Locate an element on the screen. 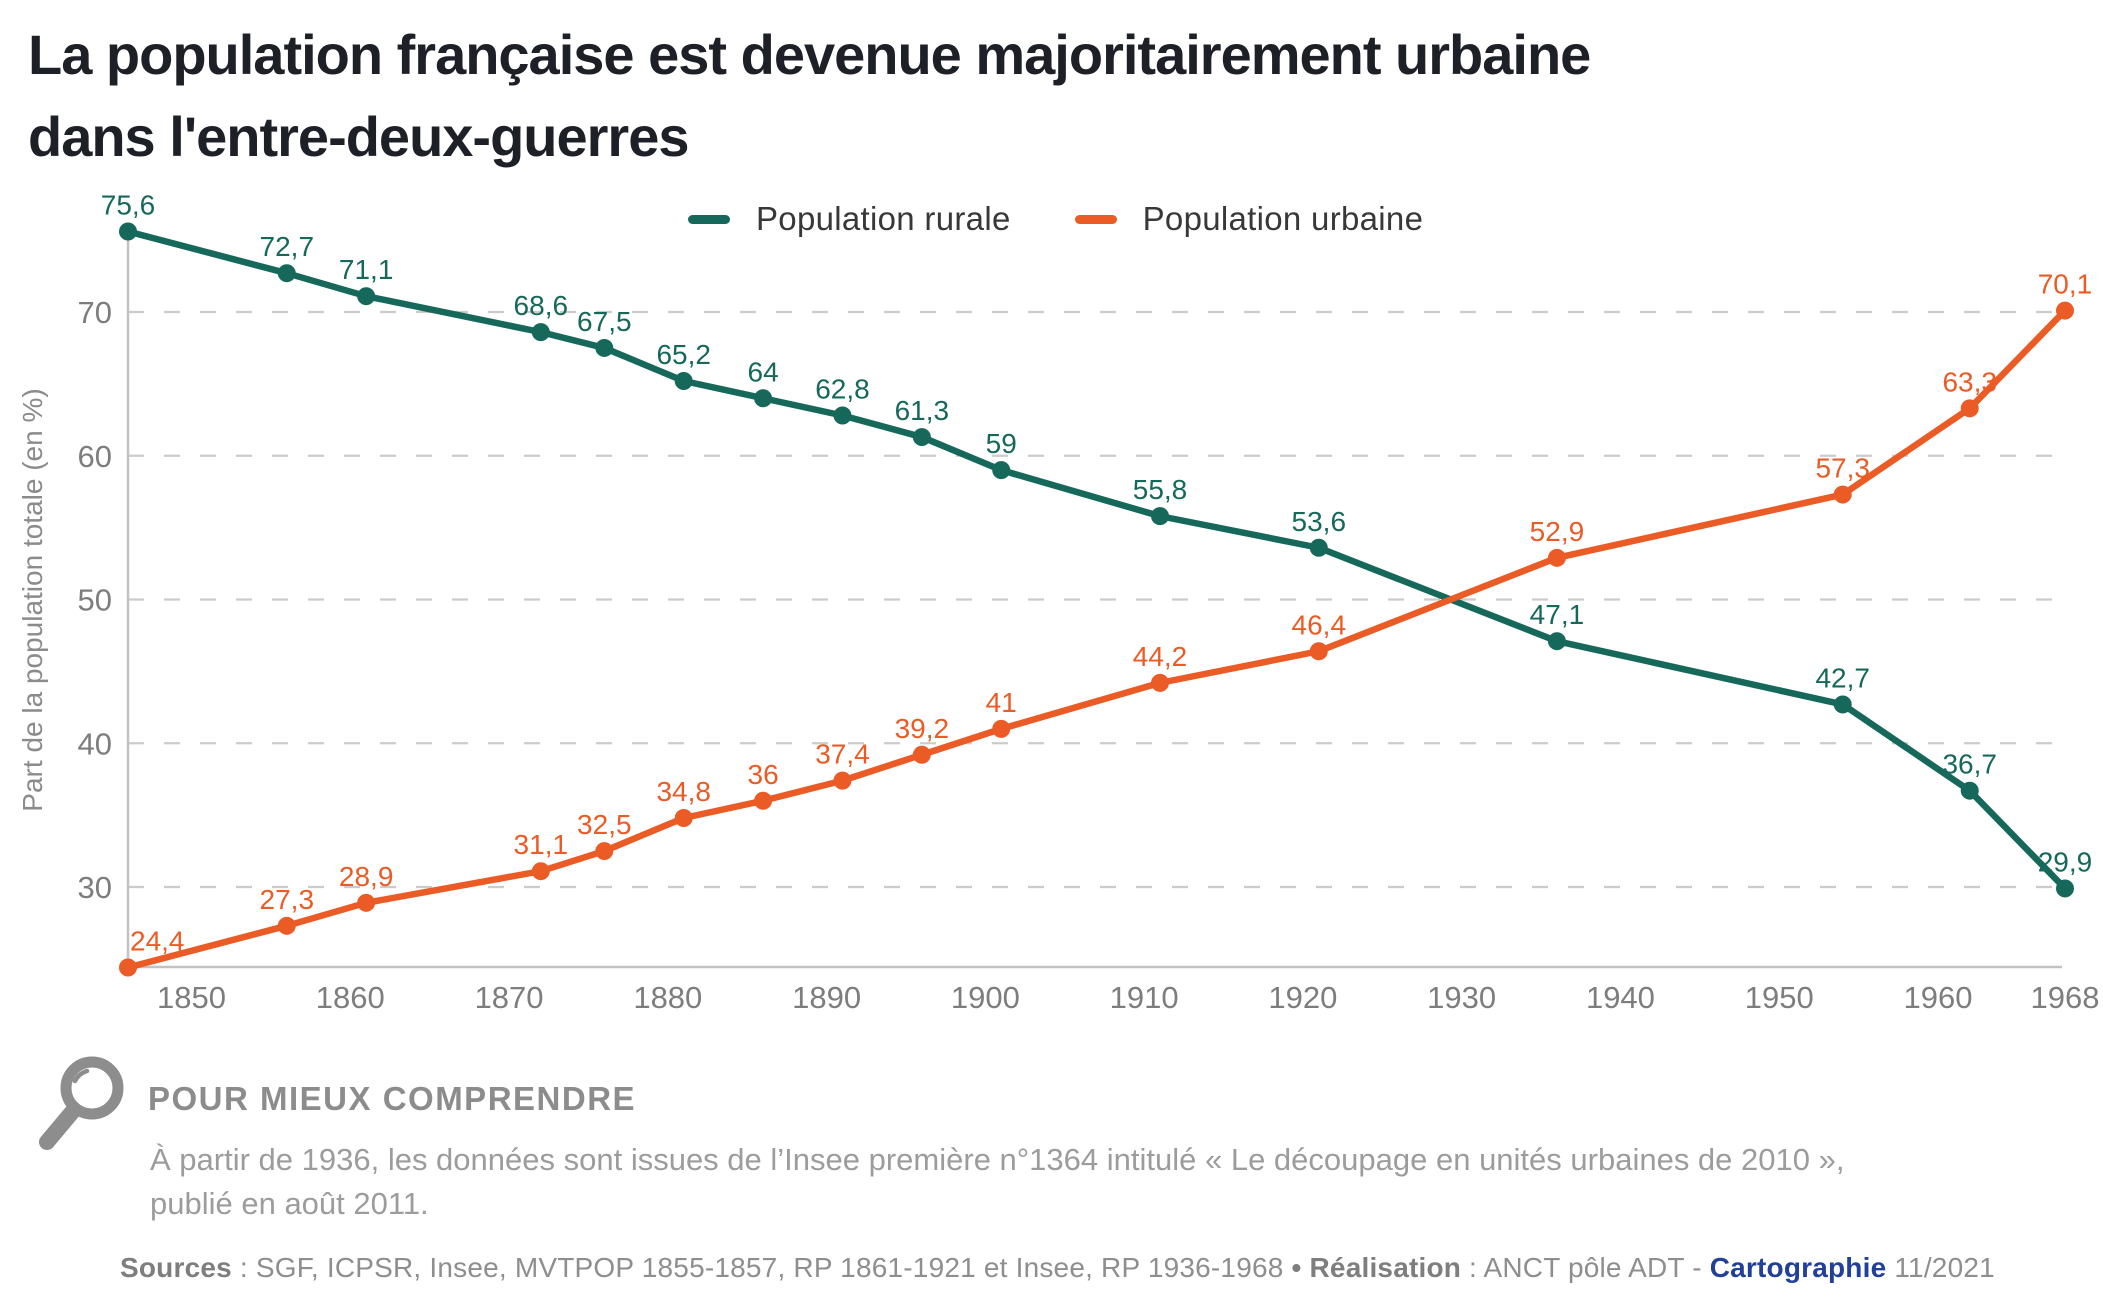 The width and height of the screenshot is (2103, 1300). legend-item-urban: Population urbaine is located at coordinates (1249, 219).